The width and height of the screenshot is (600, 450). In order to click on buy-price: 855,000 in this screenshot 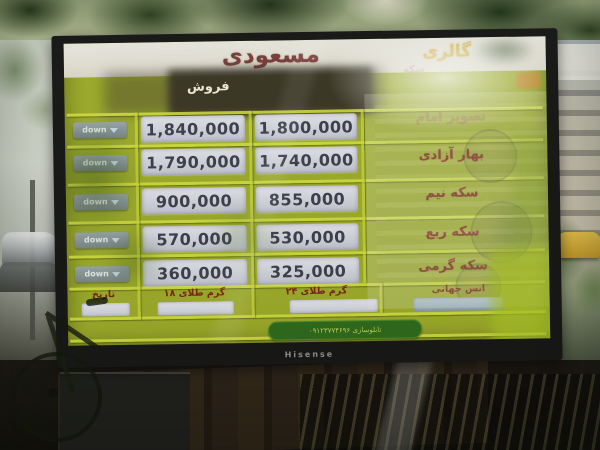, I will do `click(307, 199)`.